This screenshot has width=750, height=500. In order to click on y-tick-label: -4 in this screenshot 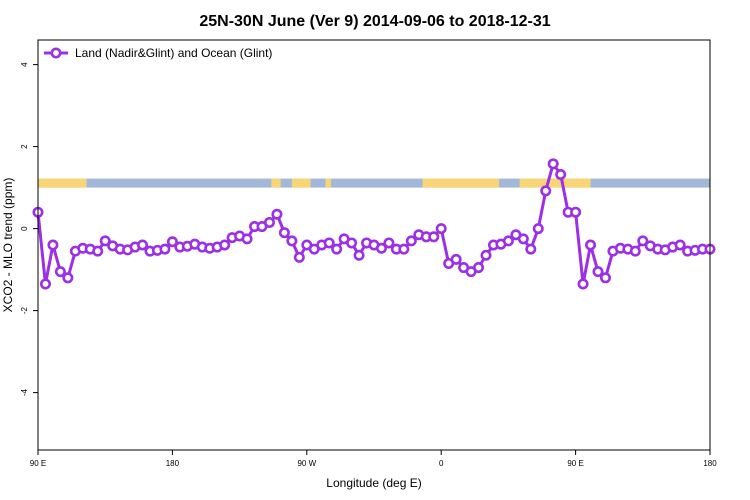, I will do `click(24, 392)`.